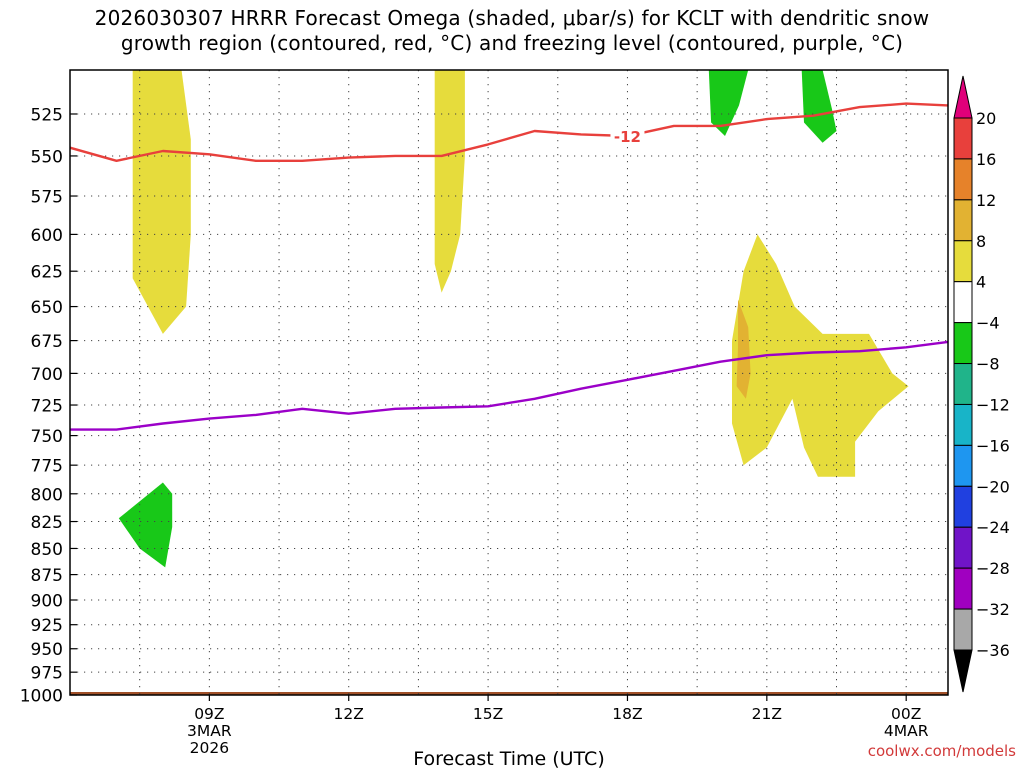 Image resolution: width=1024 pixels, height=768 pixels. I want to click on x-axis-title: Forecast Time (UTC), so click(508, 758).